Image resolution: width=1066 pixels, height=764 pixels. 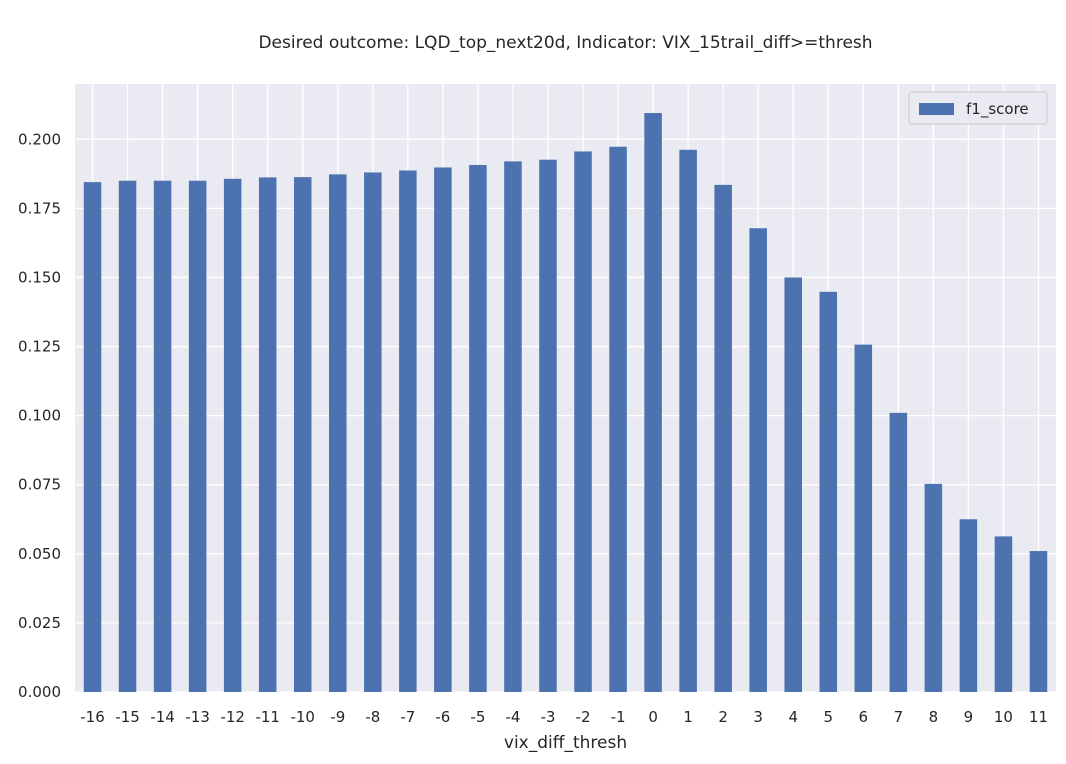 I want to click on bar--15, so click(x=127, y=436).